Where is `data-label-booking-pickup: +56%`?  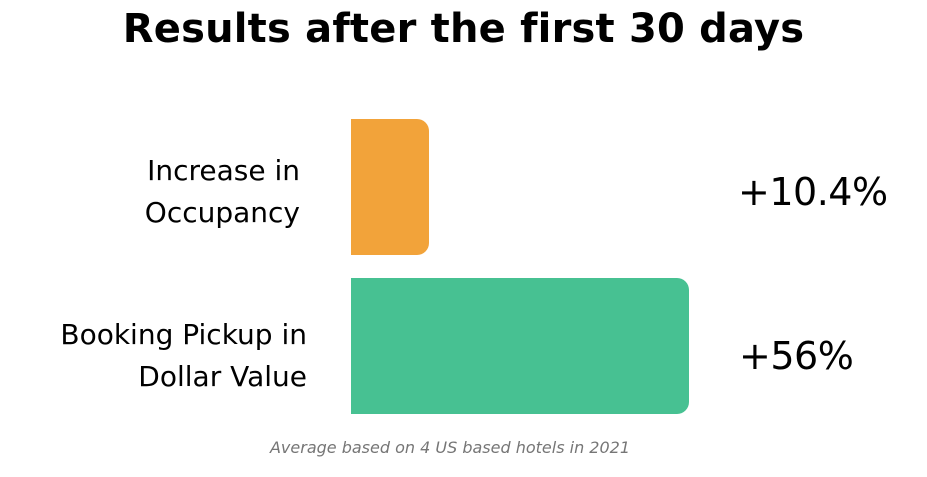 data-label-booking-pickup: +56% is located at coordinates (796, 356).